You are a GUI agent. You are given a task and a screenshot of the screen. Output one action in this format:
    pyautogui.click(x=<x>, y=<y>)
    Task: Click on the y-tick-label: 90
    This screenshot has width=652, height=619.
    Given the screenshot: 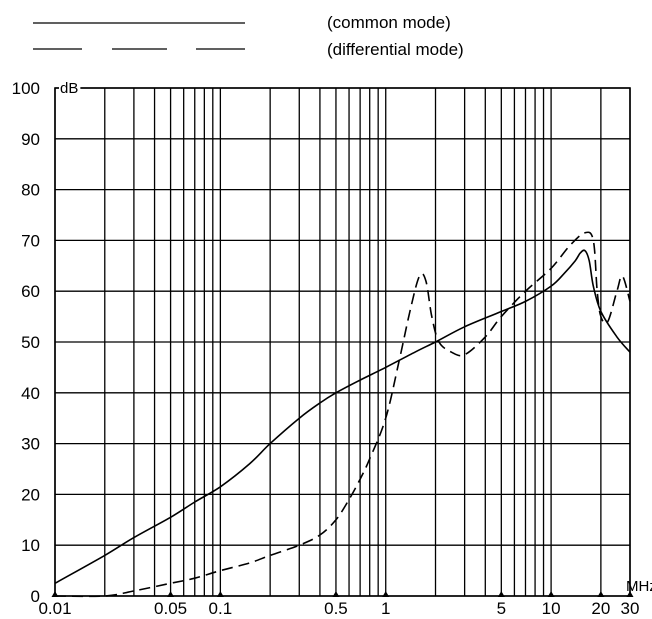 What is the action you would take?
    pyautogui.click(x=30, y=139)
    